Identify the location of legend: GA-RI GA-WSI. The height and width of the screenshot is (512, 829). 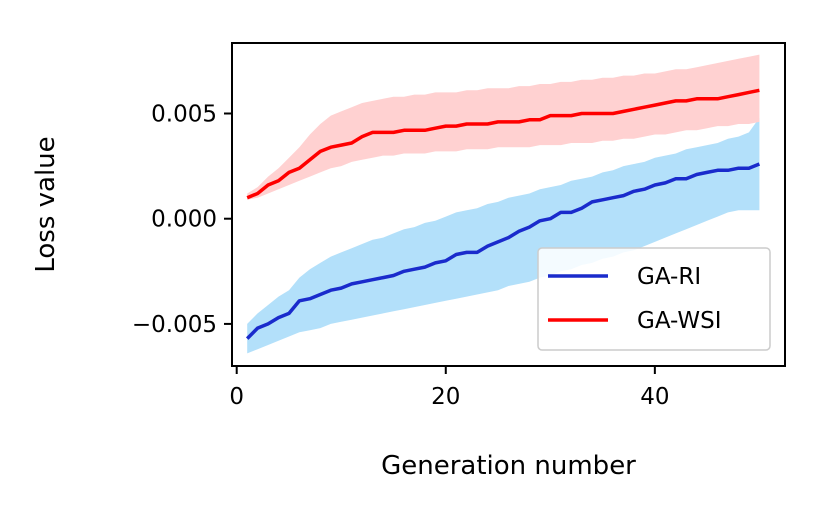
(654, 299).